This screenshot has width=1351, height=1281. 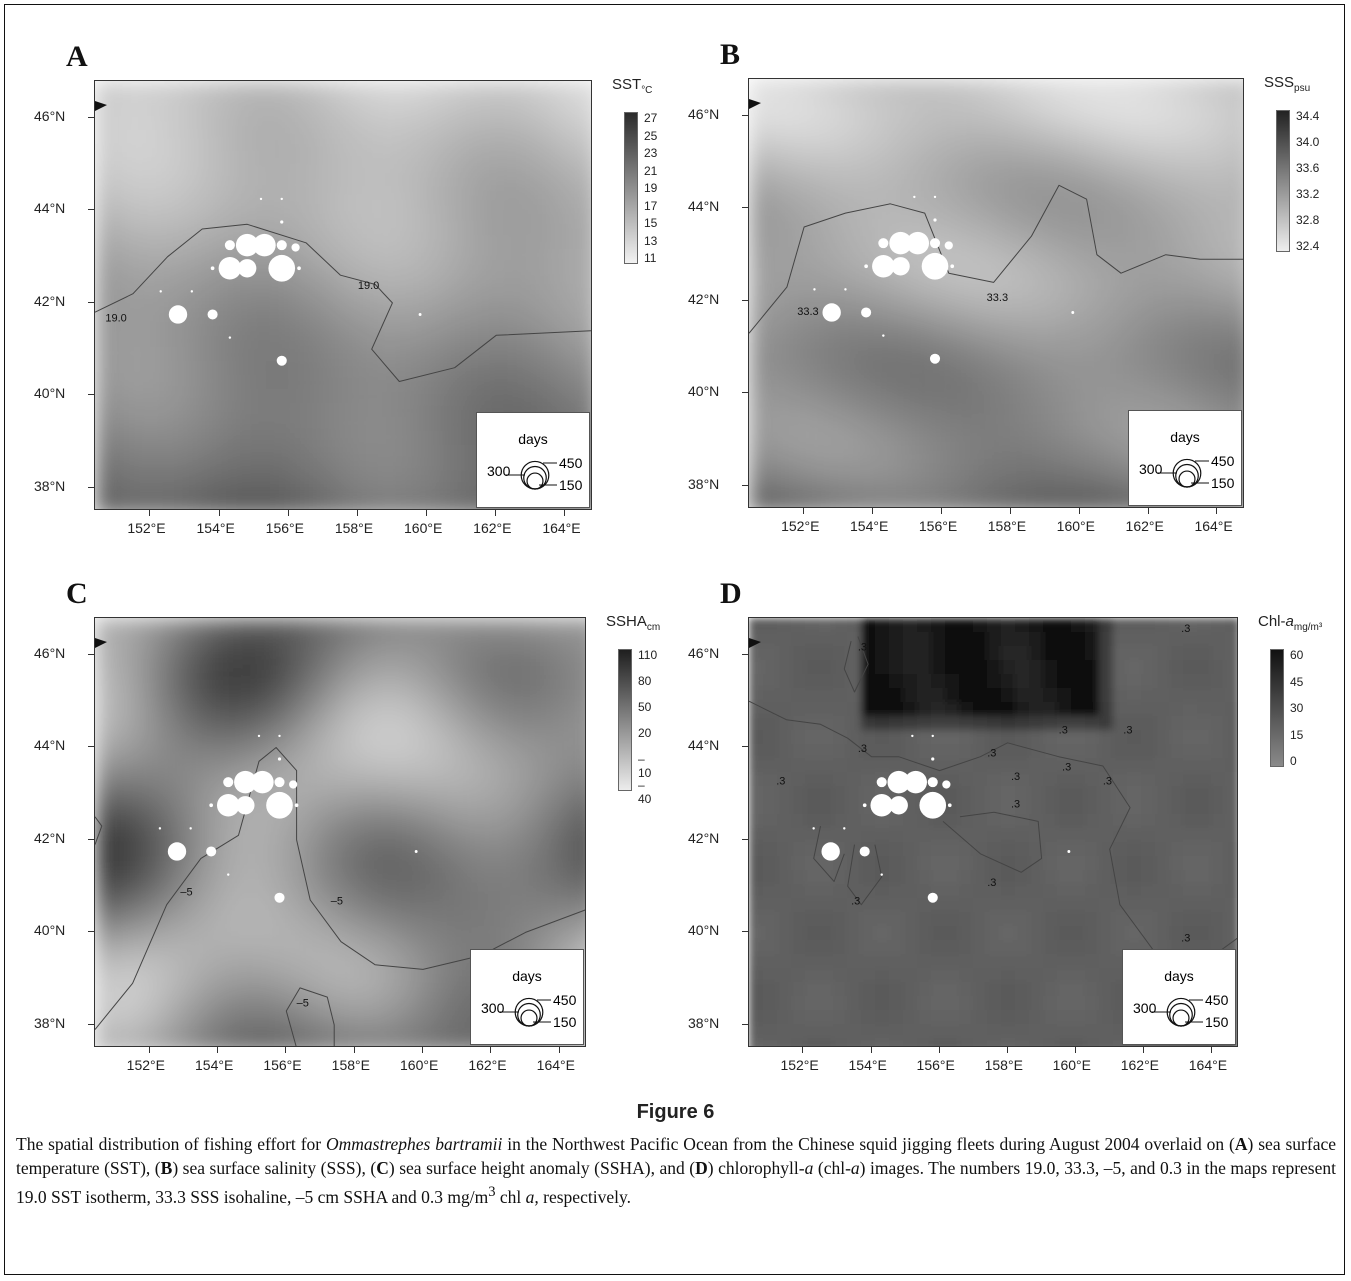 What do you see at coordinates (701, 1168) in the screenshot?
I see `caption-fragment: D` at bounding box center [701, 1168].